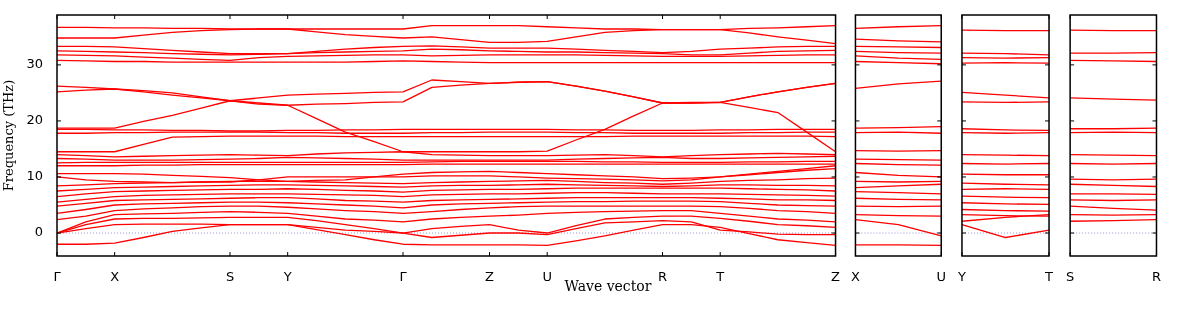  Describe the element at coordinates (34, 176) in the screenshot. I see `y-tick-label: 10` at that location.